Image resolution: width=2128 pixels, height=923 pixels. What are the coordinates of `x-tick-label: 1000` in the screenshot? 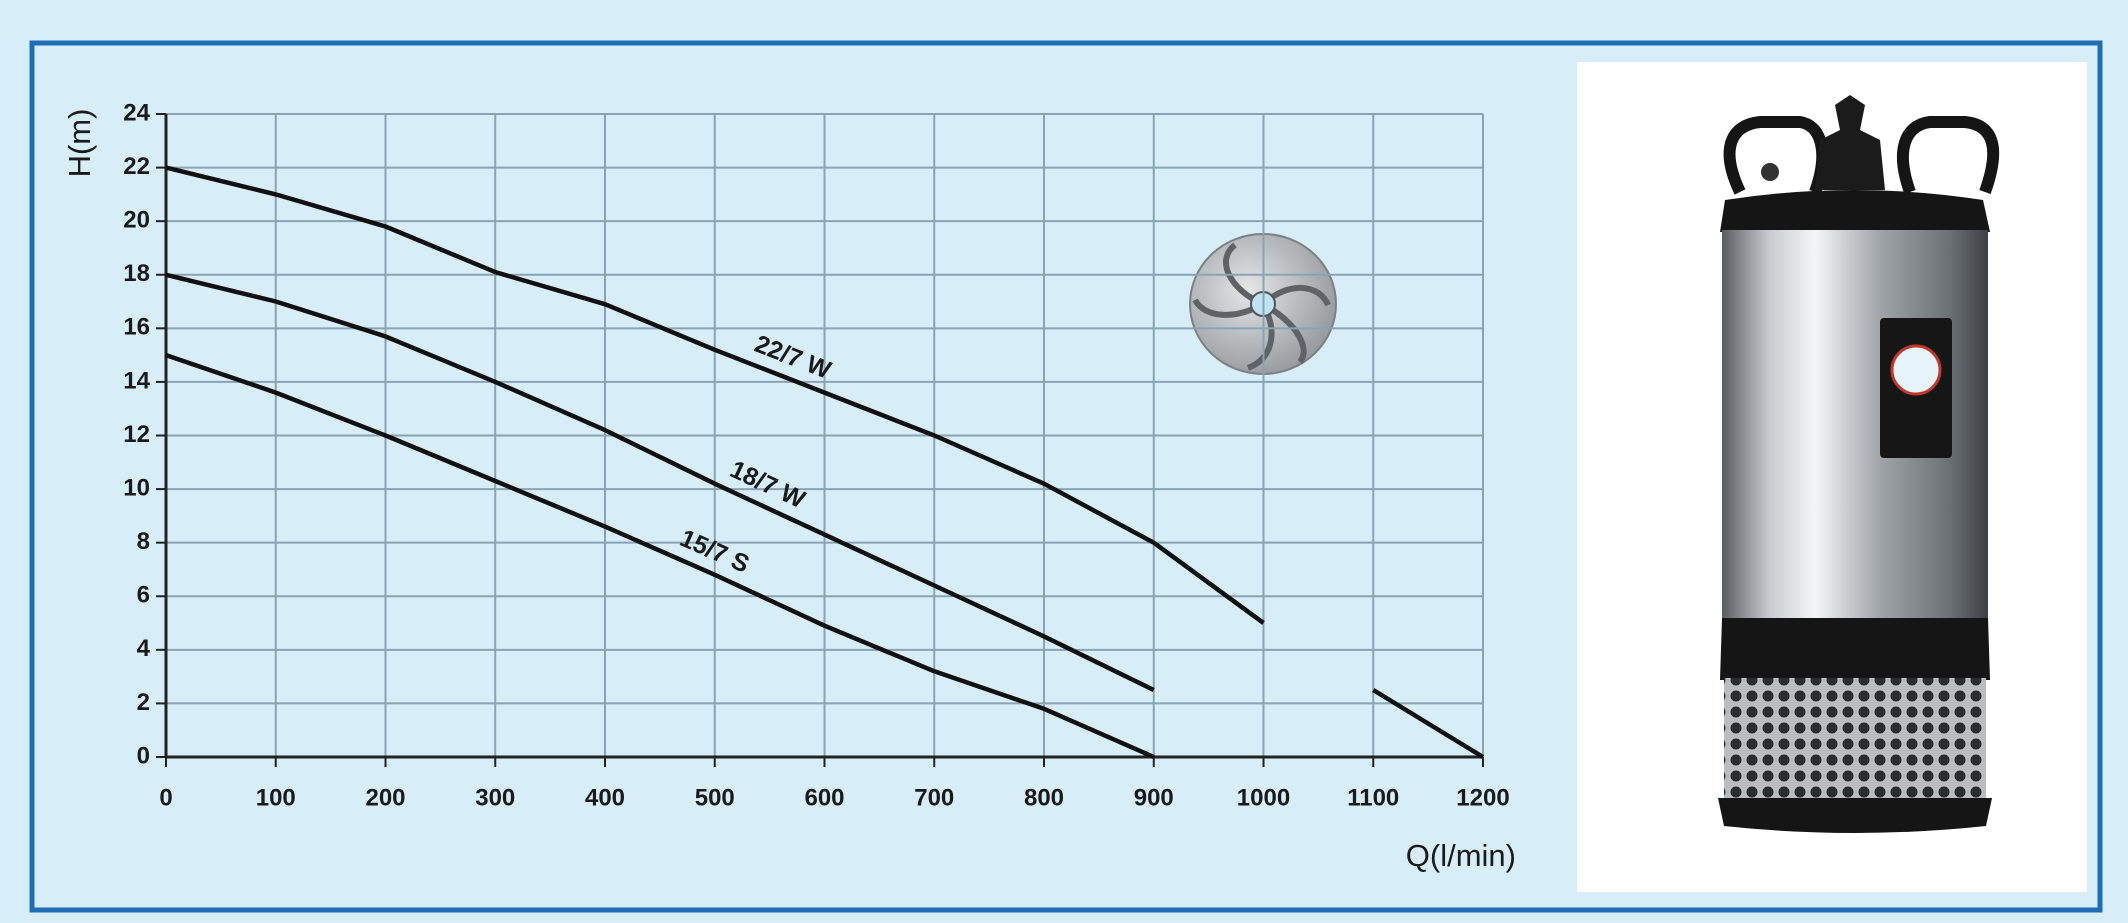 It's located at (1263, 797).